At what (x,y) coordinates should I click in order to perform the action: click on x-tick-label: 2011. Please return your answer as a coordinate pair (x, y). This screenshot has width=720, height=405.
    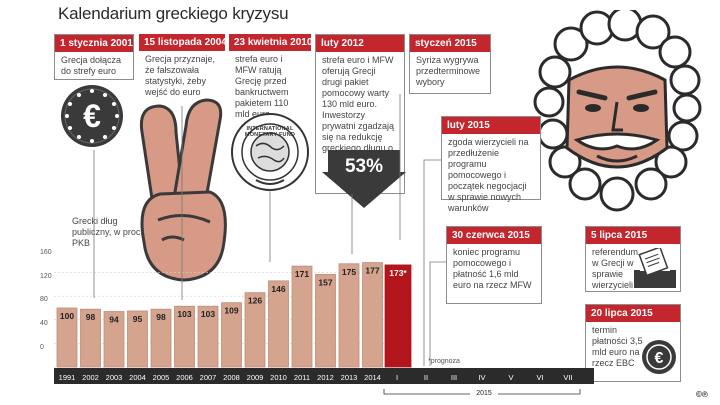
    Looking at the image, I should click on (302, 377).